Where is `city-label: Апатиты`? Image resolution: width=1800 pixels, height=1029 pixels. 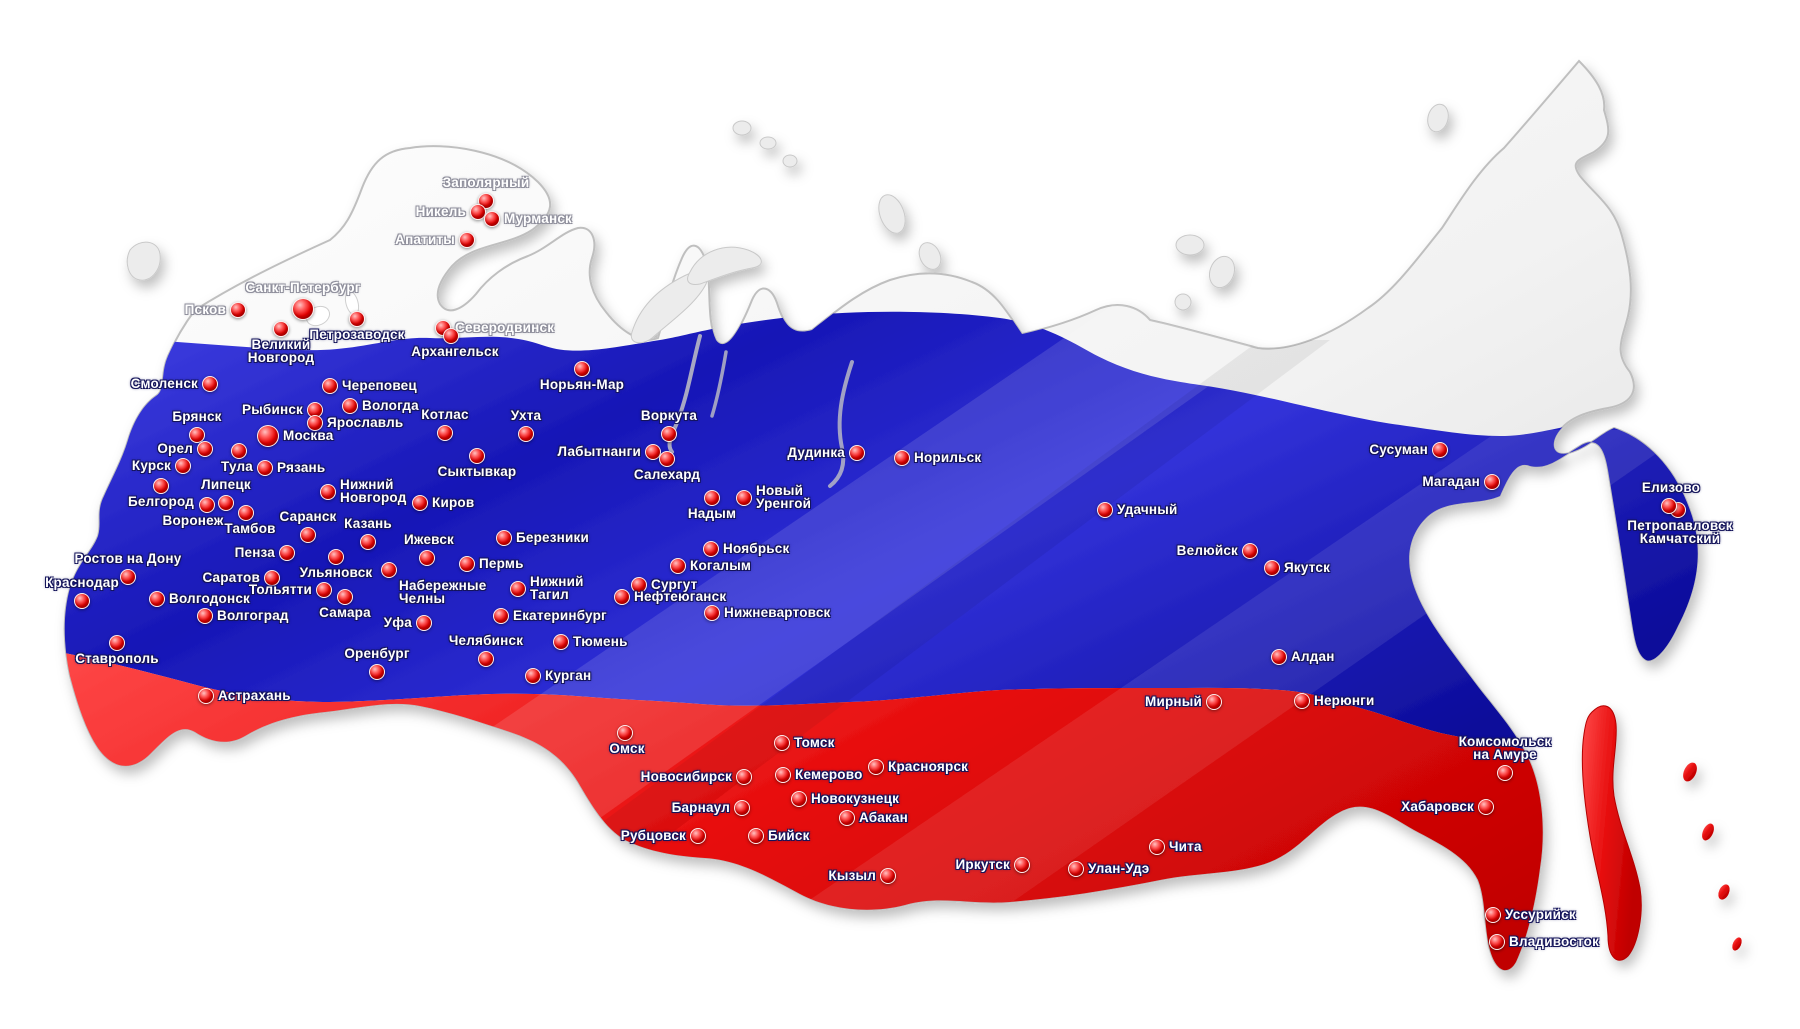
city-label: Апатиты is located at coordinates (425, 239).